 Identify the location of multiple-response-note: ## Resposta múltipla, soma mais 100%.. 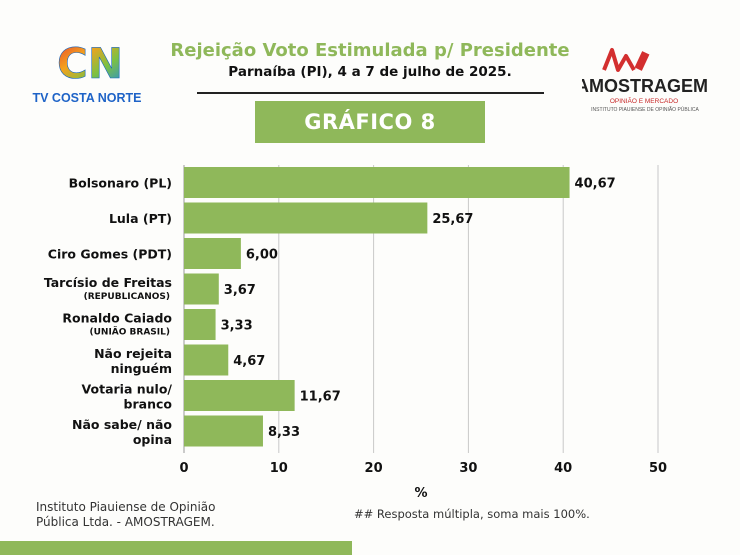
(472, 514).